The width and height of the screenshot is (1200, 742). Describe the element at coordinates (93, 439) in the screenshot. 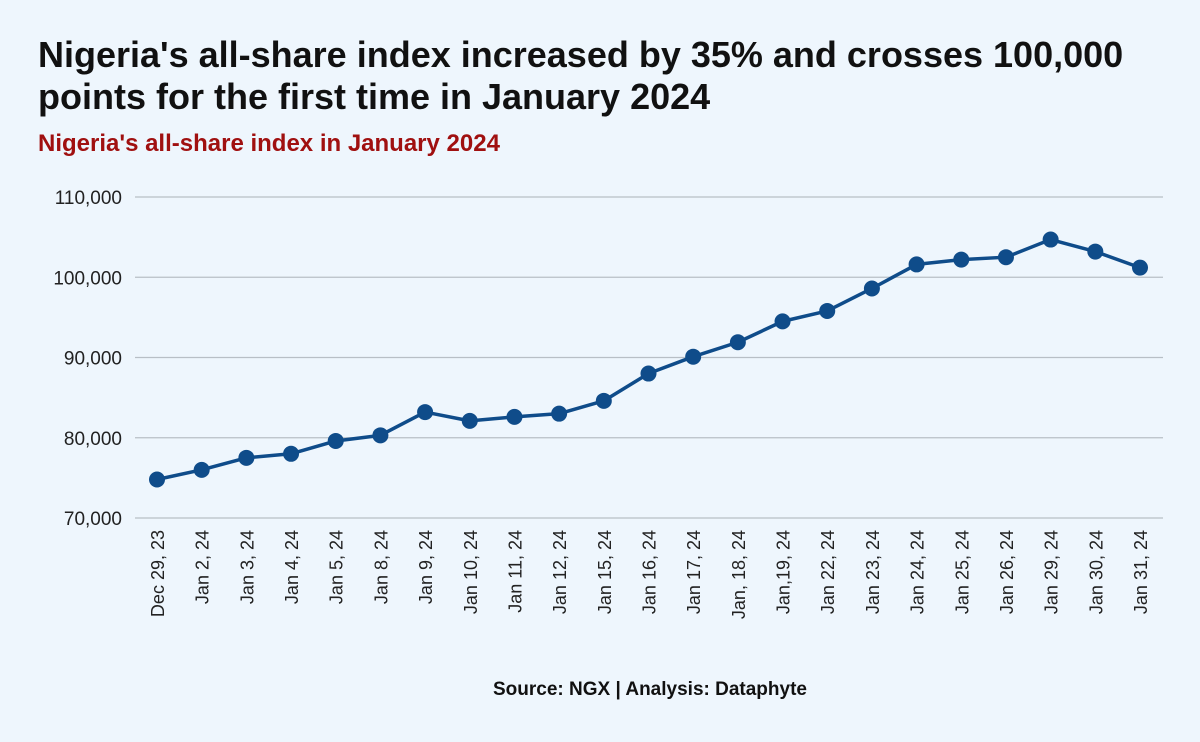

I see `y-tick-label: 80,000` at that location.